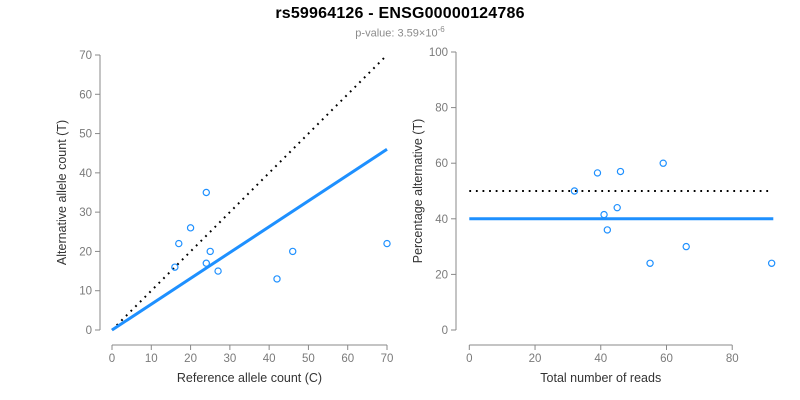  I want to click on y-tick-label: 10, so click(85, 292).